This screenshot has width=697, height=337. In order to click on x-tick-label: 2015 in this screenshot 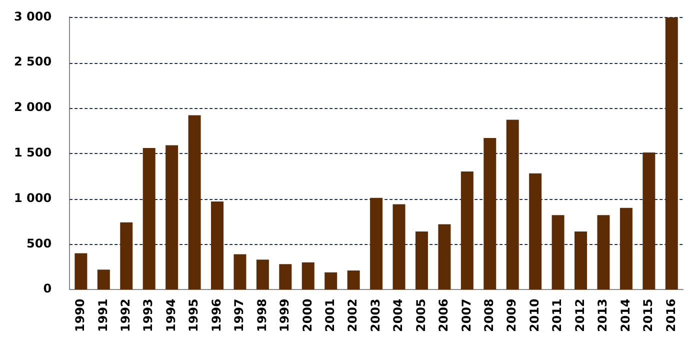, I will do `click(648, 315)`.